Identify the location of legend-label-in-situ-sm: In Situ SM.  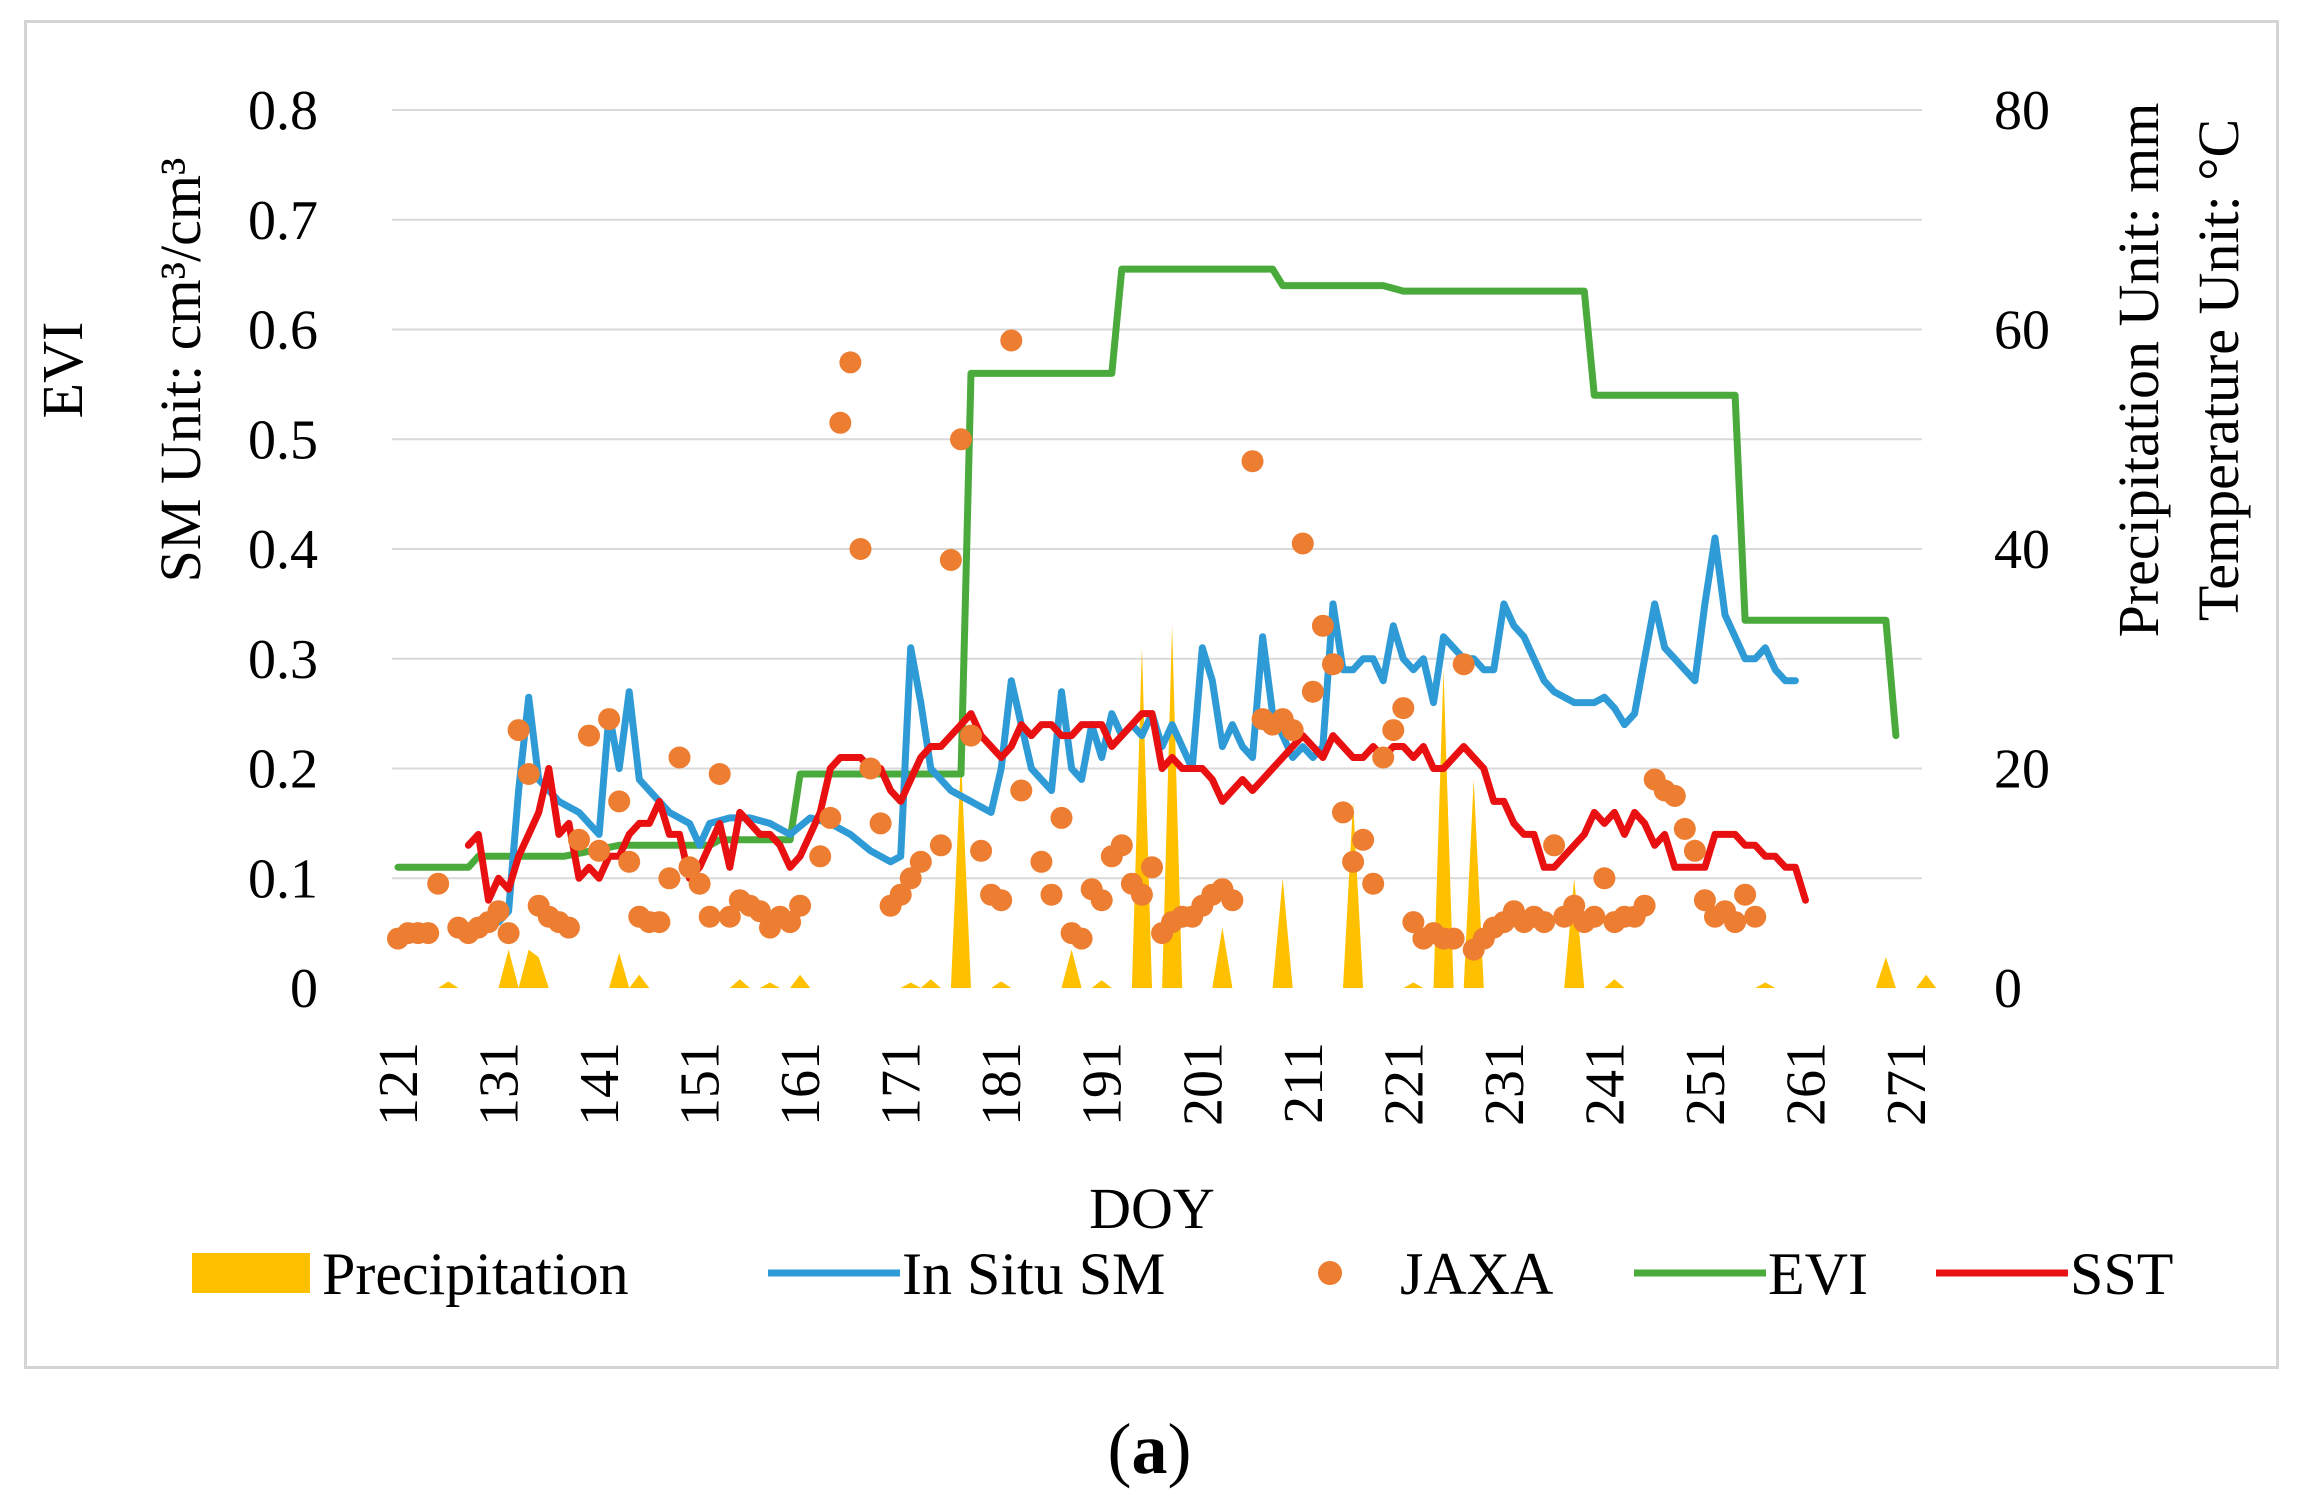
(1033, 1274).